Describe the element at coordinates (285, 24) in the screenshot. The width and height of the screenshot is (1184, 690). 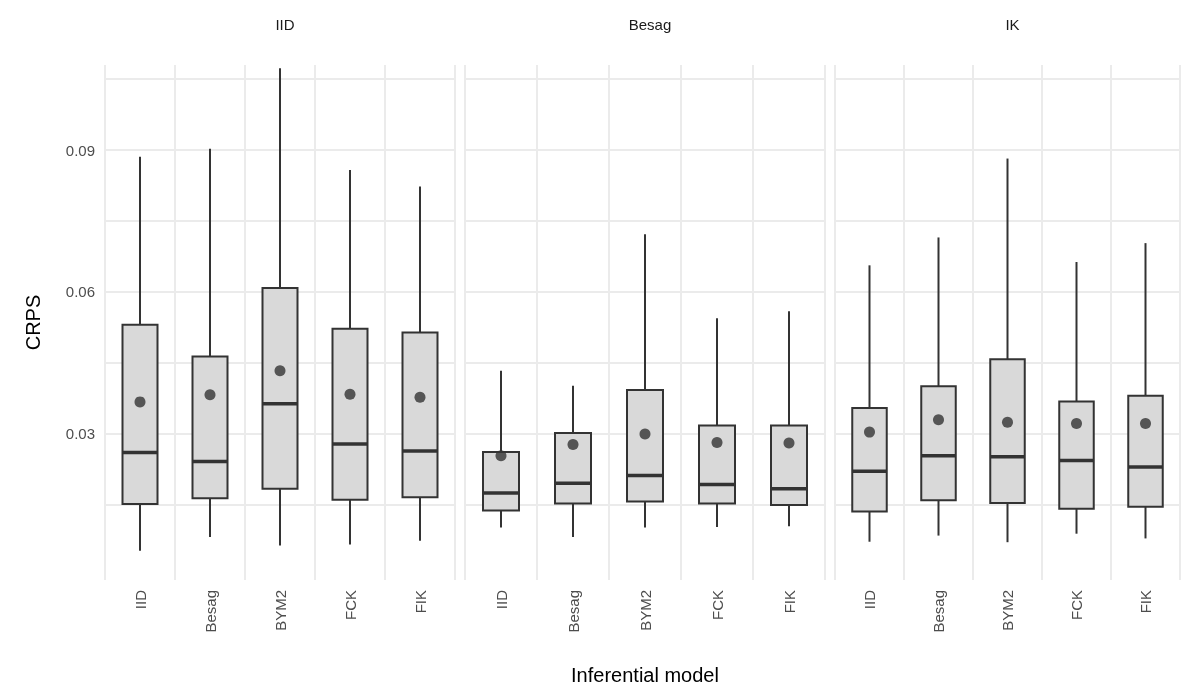
I see `chart-title: IID` at that location.